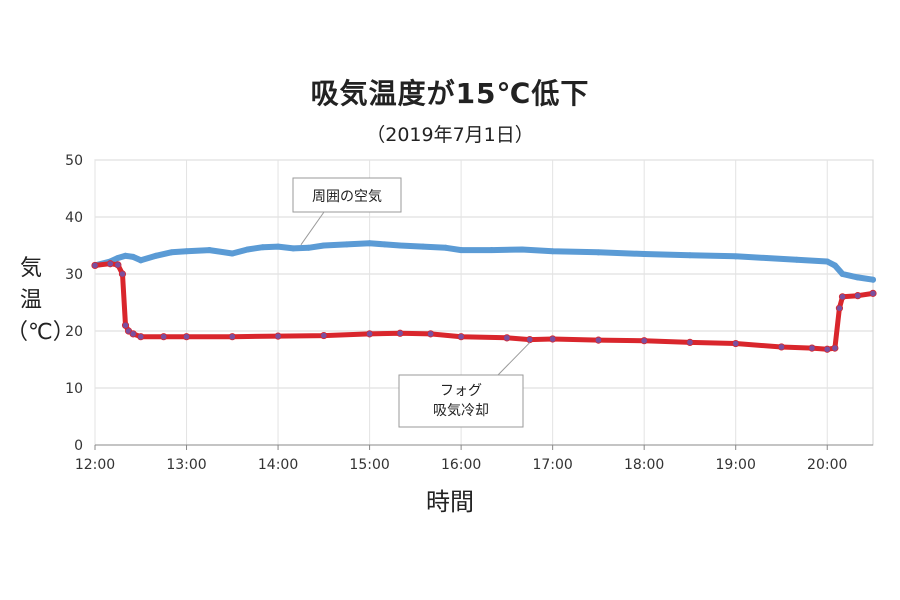  What do you see at coordinates (74, 389) in the screenshot?
I see `y-tick-label: 10` at bounding box center [74, 389].